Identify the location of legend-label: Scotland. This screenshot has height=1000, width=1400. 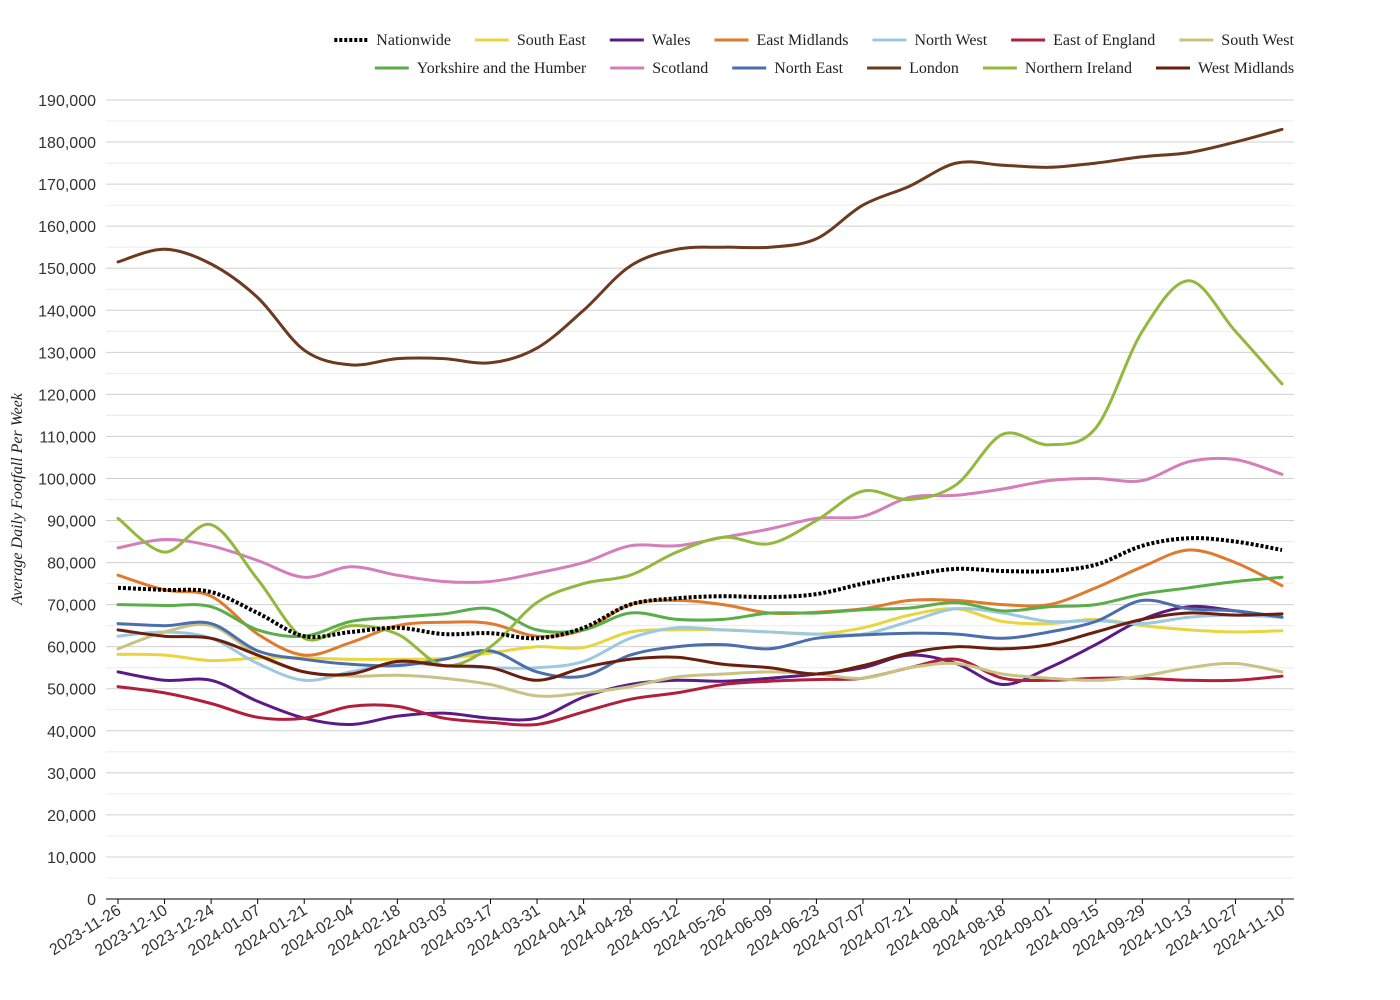
(680, 68).